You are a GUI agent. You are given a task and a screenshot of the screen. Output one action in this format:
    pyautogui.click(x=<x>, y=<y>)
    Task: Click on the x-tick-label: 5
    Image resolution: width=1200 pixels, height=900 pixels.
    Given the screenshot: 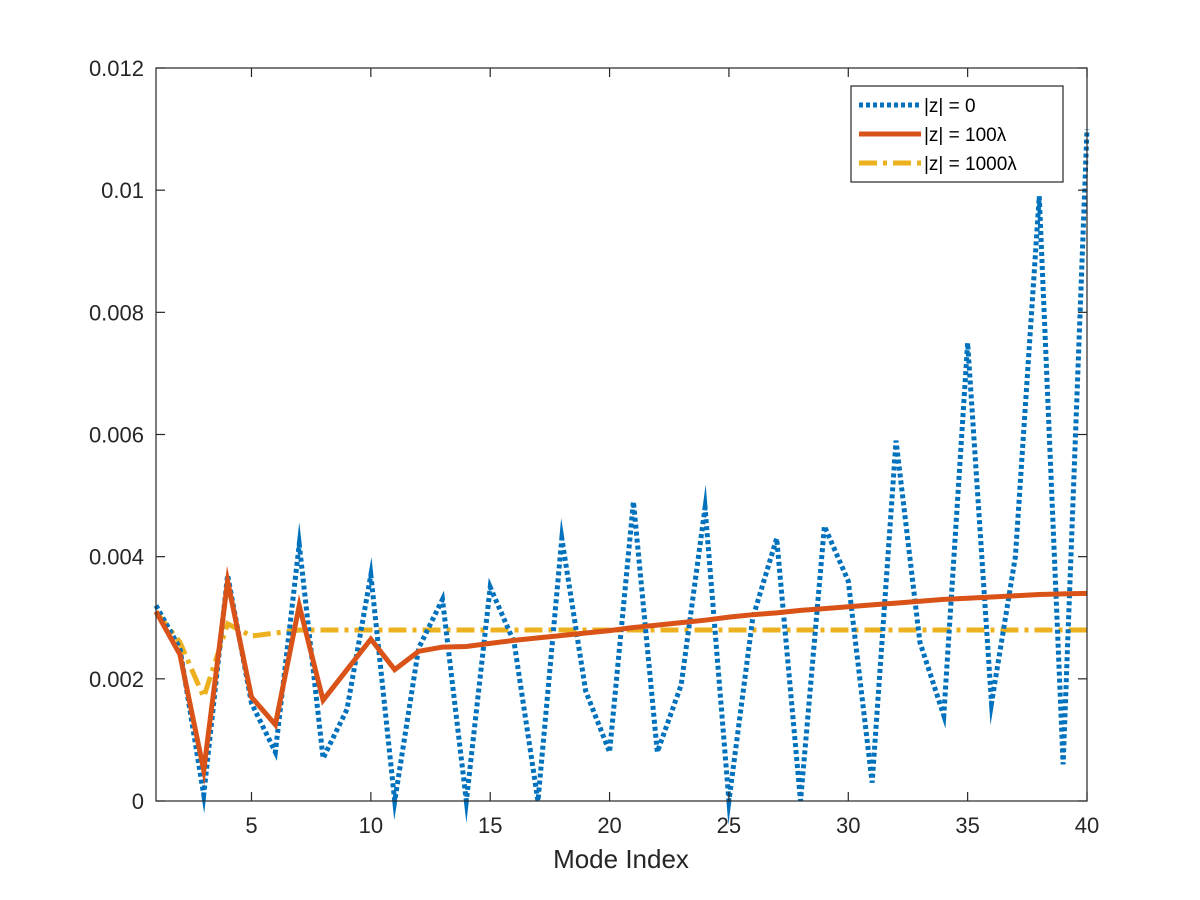 What is the action you would take?
    pyautogui.click(x=251, y=825)
    